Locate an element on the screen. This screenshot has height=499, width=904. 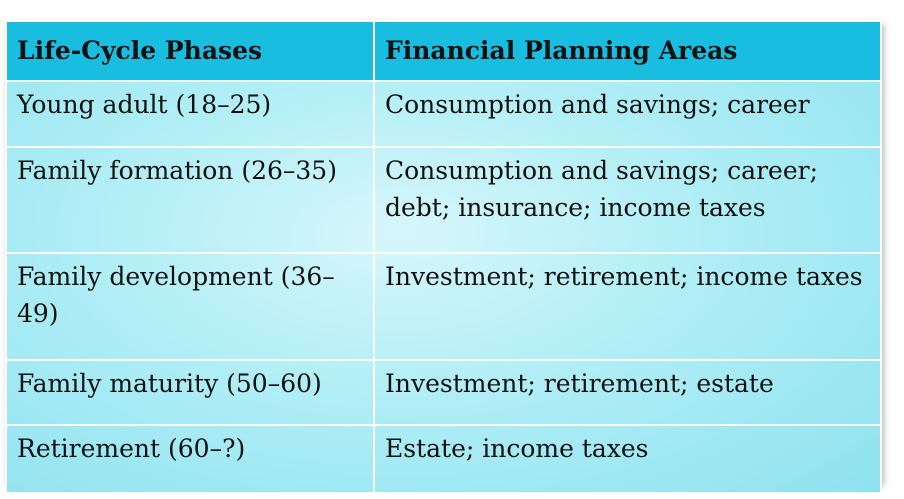
phase-cell: Family development (36–49) is located at coordinates (190, 306).